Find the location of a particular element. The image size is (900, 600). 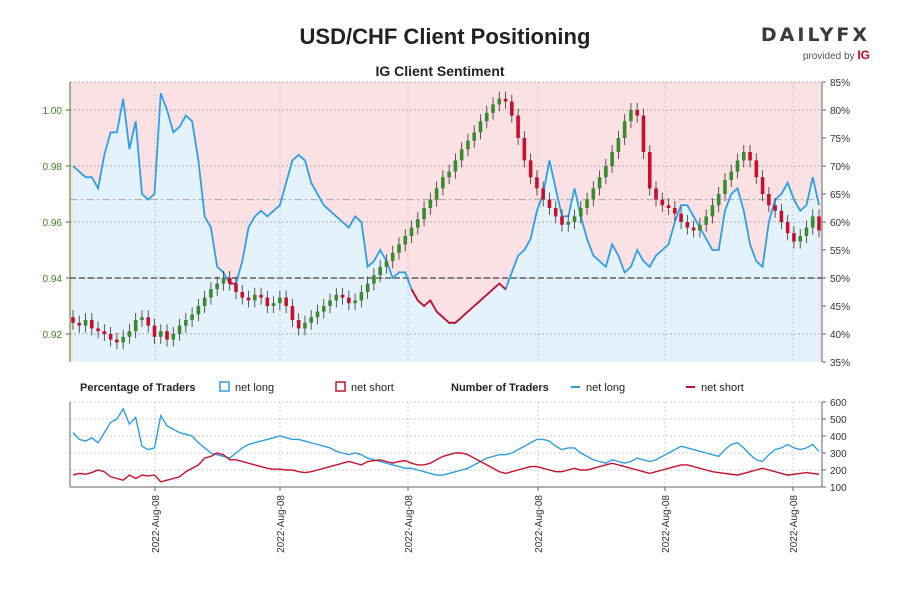

legend-num-long: net long is located at coordinates (605, 388).